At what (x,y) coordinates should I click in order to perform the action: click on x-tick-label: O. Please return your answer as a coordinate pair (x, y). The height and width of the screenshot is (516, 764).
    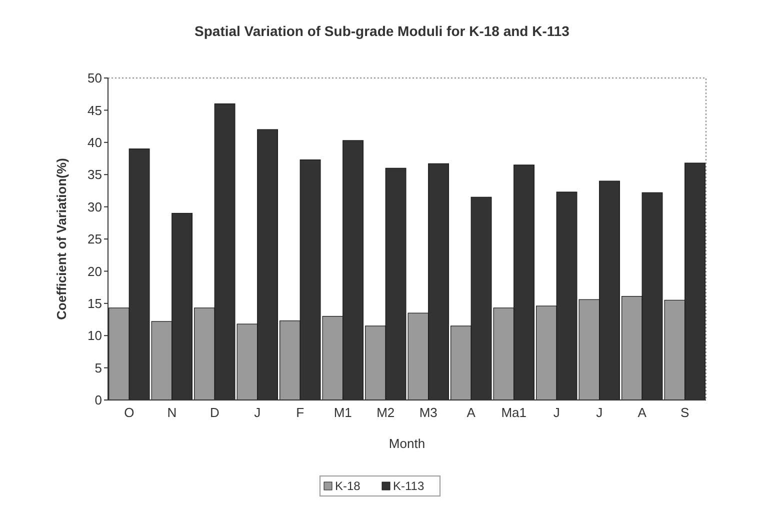
    Looking at the image, I should click on (129, 412).